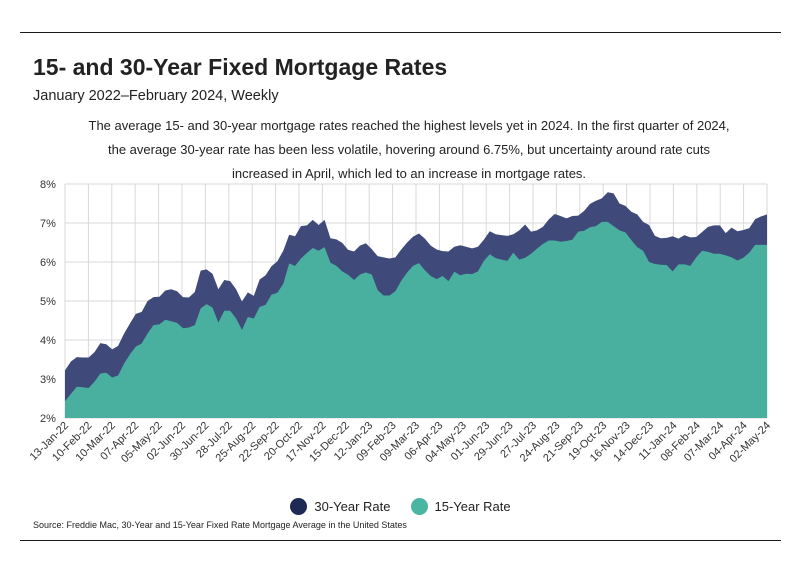  Describe the element at coordinates (156, 96) in the screenshot. I see `chart-subtitle: January 2022–February 2024, Weekly` at that location.